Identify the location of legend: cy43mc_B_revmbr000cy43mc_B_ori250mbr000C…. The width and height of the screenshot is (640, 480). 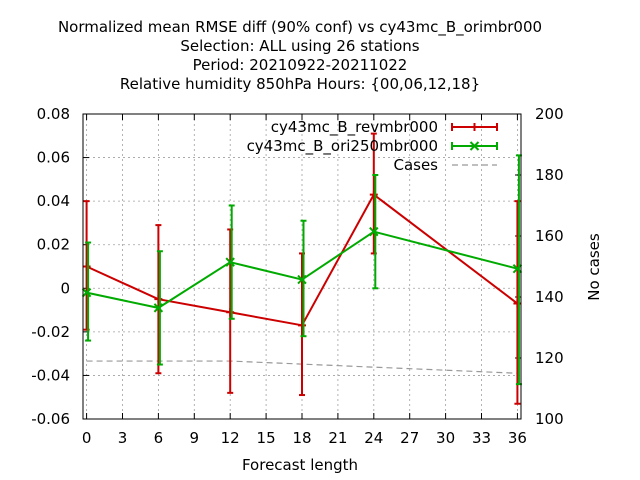
(372, 146).